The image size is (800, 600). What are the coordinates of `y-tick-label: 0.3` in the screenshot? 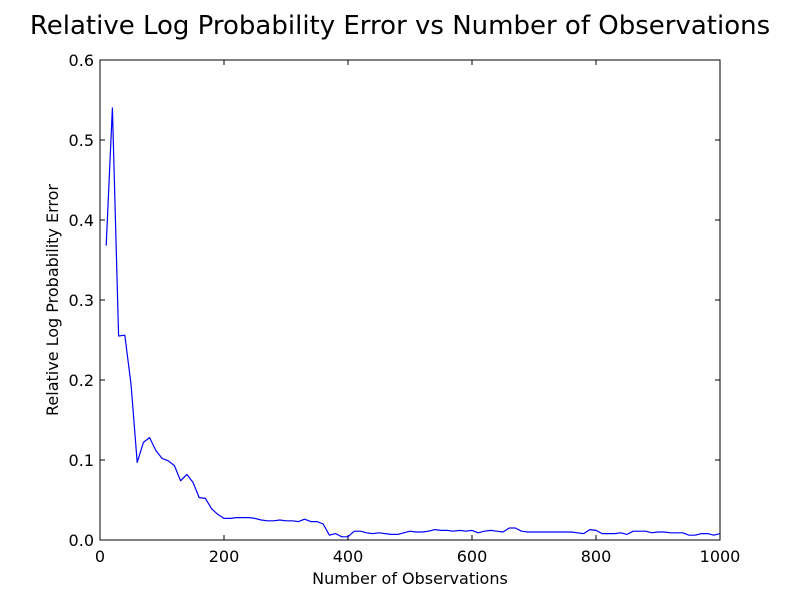 It's located at (81, 300).